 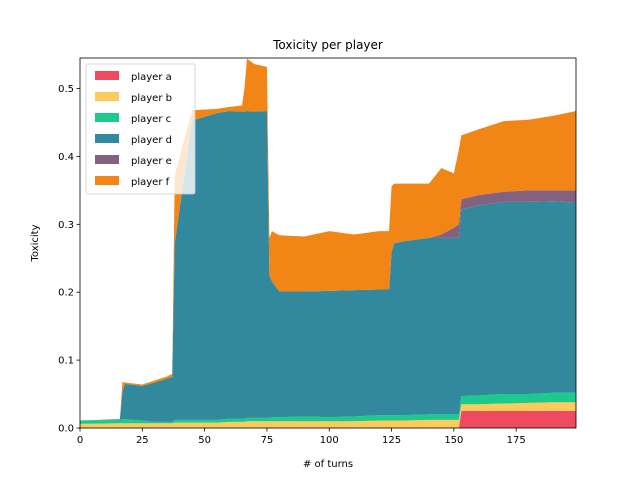 I want to click on legend-frame, so click(x=140, y=129).